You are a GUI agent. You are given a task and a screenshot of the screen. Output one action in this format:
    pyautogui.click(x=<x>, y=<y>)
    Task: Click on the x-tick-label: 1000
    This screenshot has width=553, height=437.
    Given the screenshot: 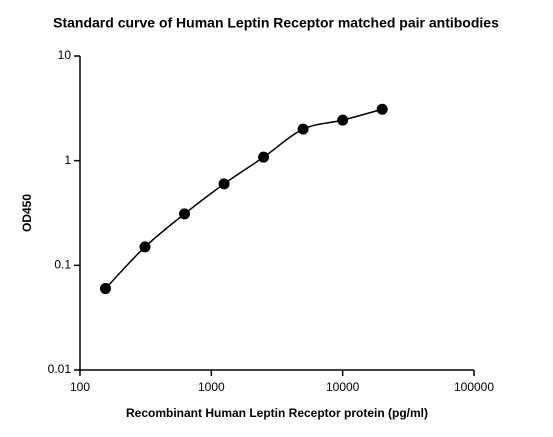 What is the action you would take?
    pyautogui.click(x=211, y=387)
    